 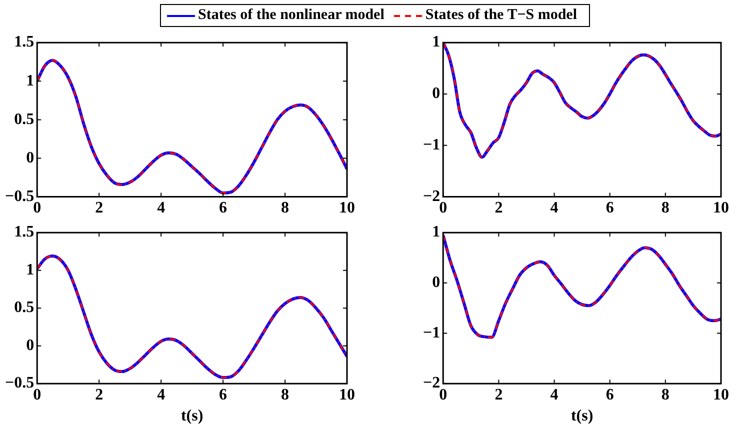 What do you see at coordinates (291, 15) in the screenshot?
I see `legend-label: States of the nonlinear model` at bounding box center [291, 15].